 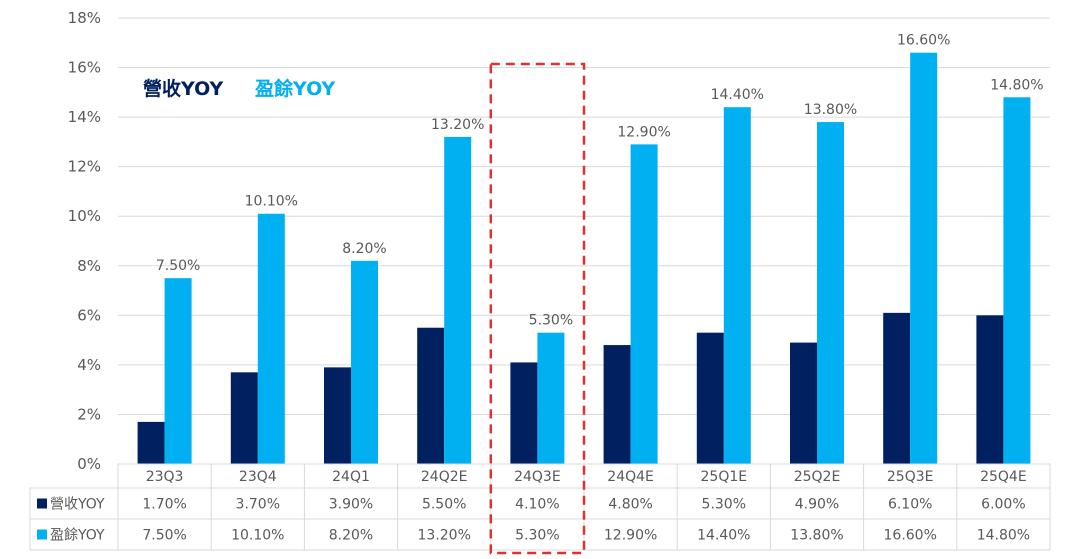 I want to click on y-tick-label: 4%, so click(x=89, y=365).